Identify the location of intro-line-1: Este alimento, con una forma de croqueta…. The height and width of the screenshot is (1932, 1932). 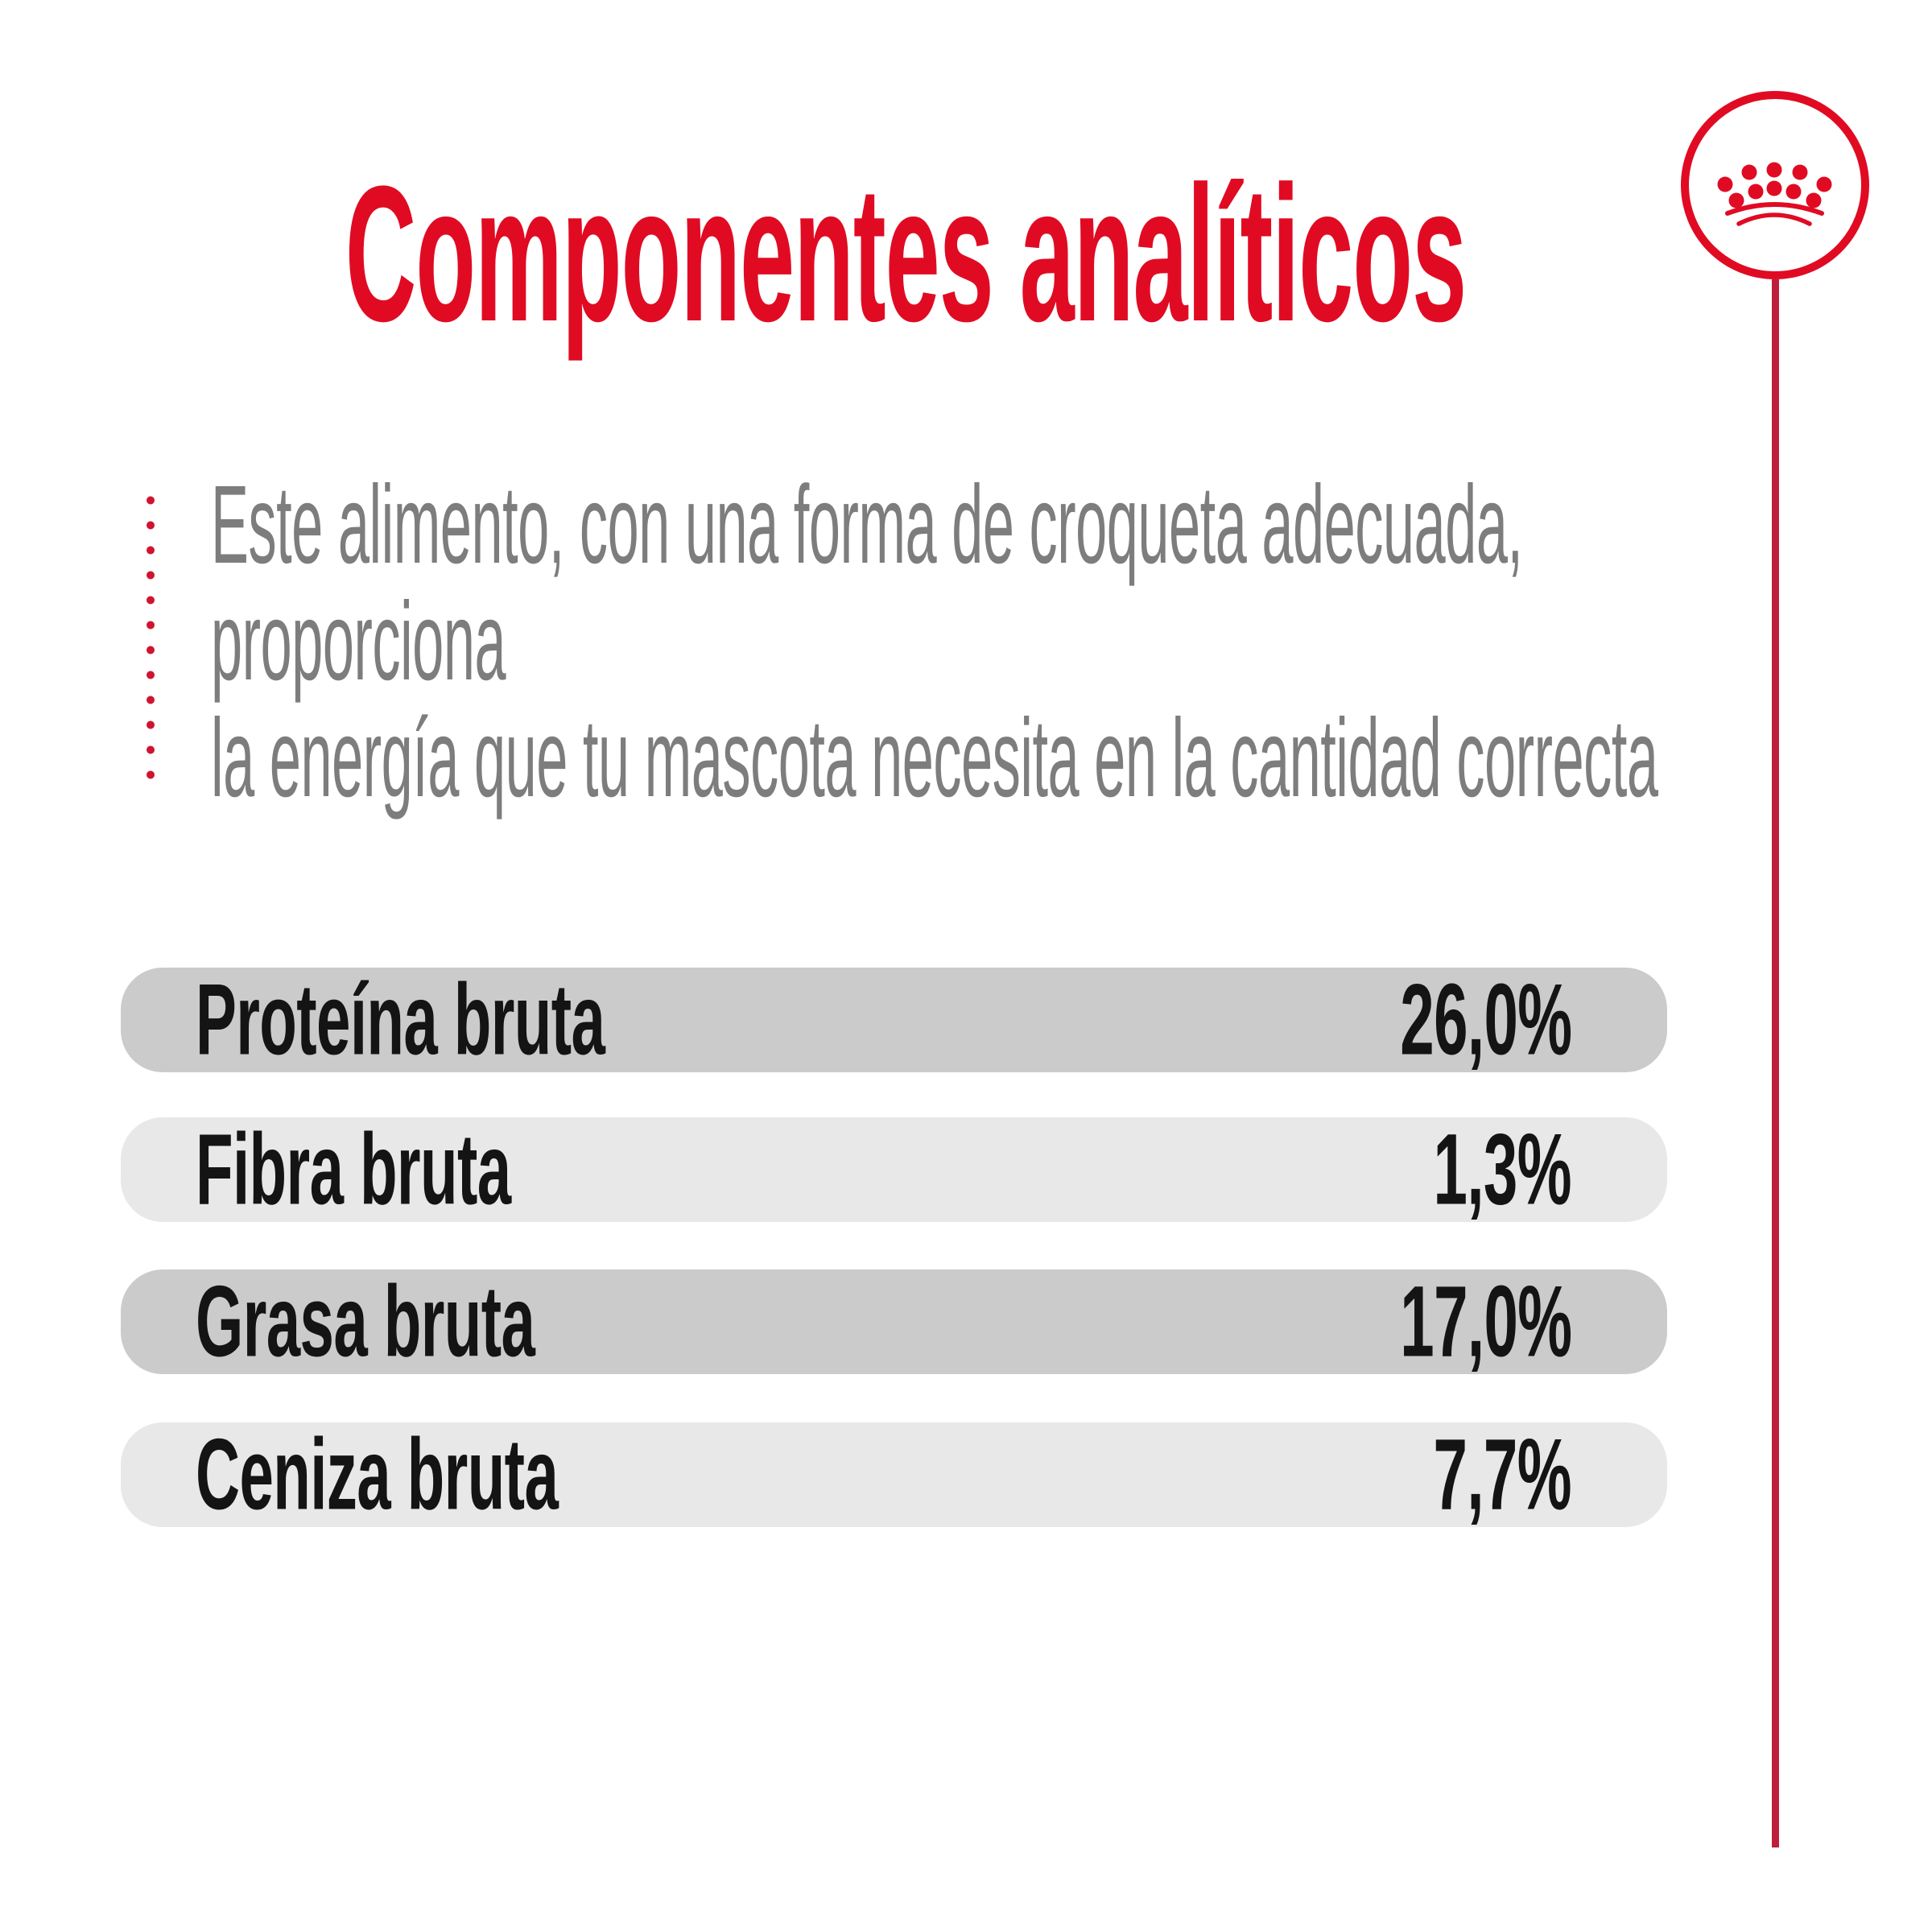
(867, 525).